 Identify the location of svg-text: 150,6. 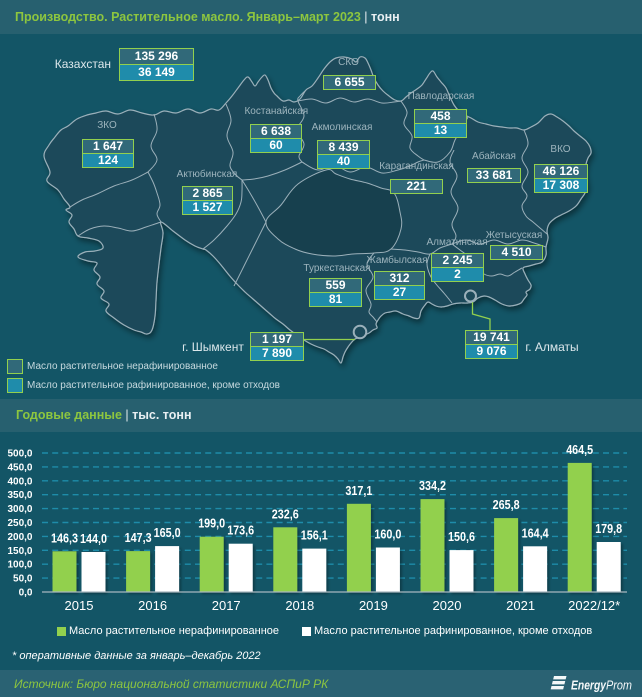
(461, 536).